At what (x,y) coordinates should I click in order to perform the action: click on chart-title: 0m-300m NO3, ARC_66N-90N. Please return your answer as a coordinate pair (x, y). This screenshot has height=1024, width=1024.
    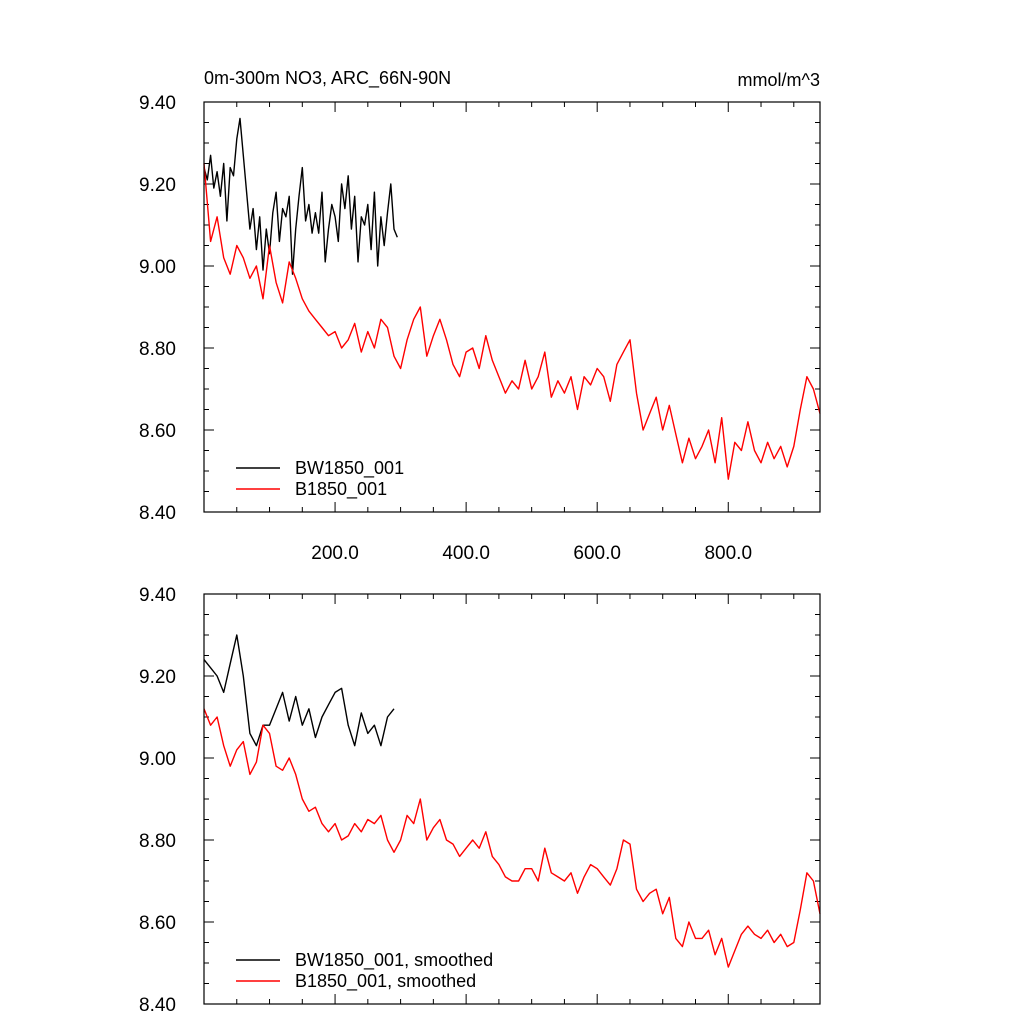
    Looking at the image, I should click on (327, 78).